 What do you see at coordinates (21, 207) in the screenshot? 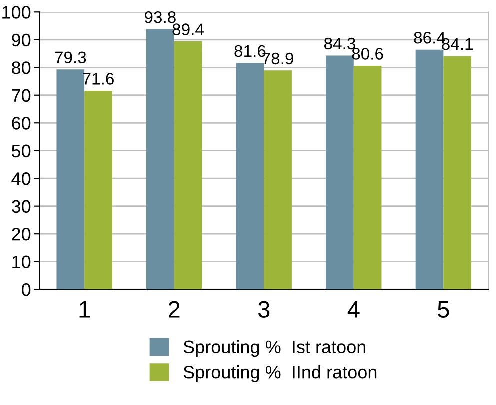
I see `y-tick-label: 30` at bounding box center [21, 207].